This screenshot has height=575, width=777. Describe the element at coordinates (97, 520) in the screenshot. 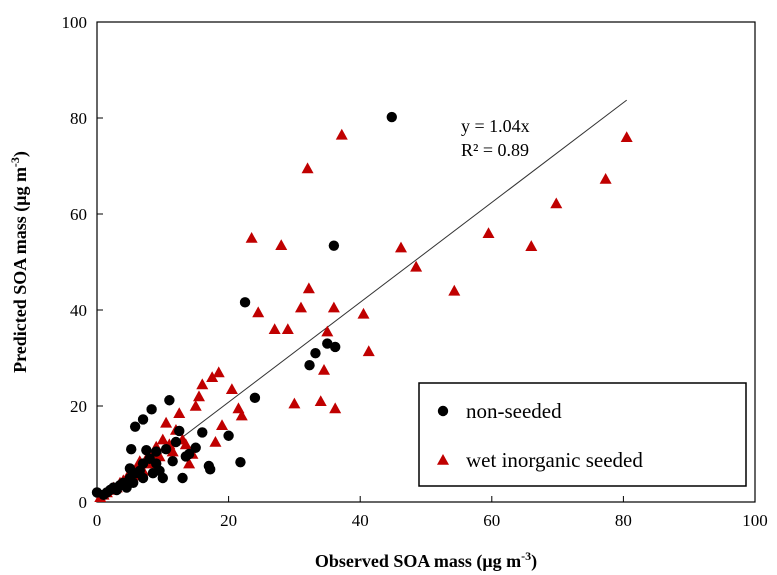

I see `x-tick-label: 0` at that location.